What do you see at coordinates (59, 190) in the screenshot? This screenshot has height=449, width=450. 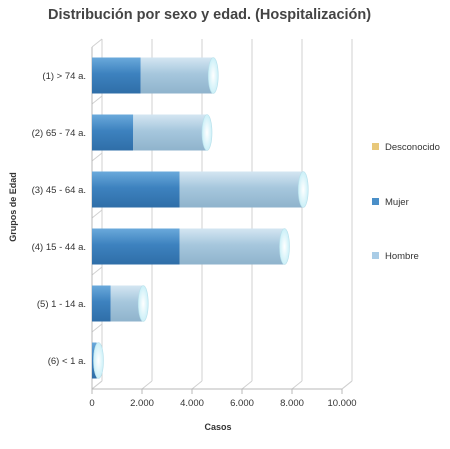 I see `y-tick-label: (3) 45 - 64 a.` at bounding box center [59, 190].